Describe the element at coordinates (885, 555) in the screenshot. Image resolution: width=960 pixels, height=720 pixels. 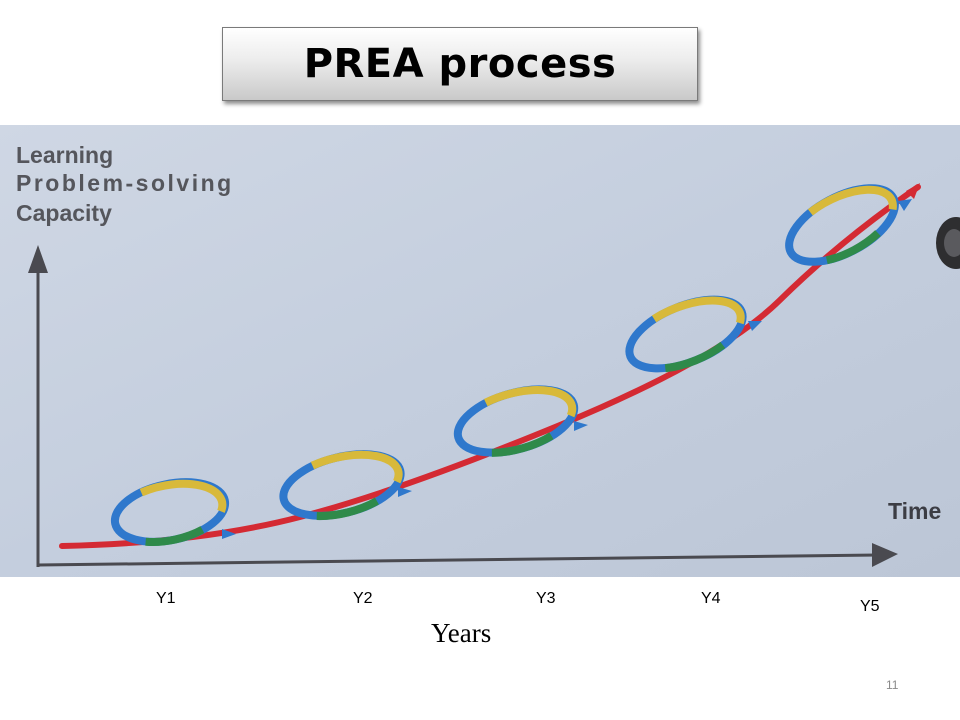
I see `x-axis-arrow` at that location.